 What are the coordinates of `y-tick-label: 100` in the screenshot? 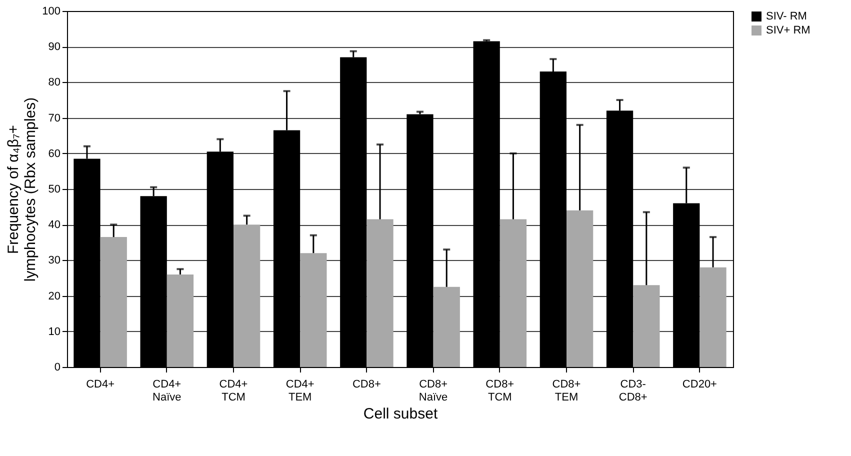 It's located at (51, 12).